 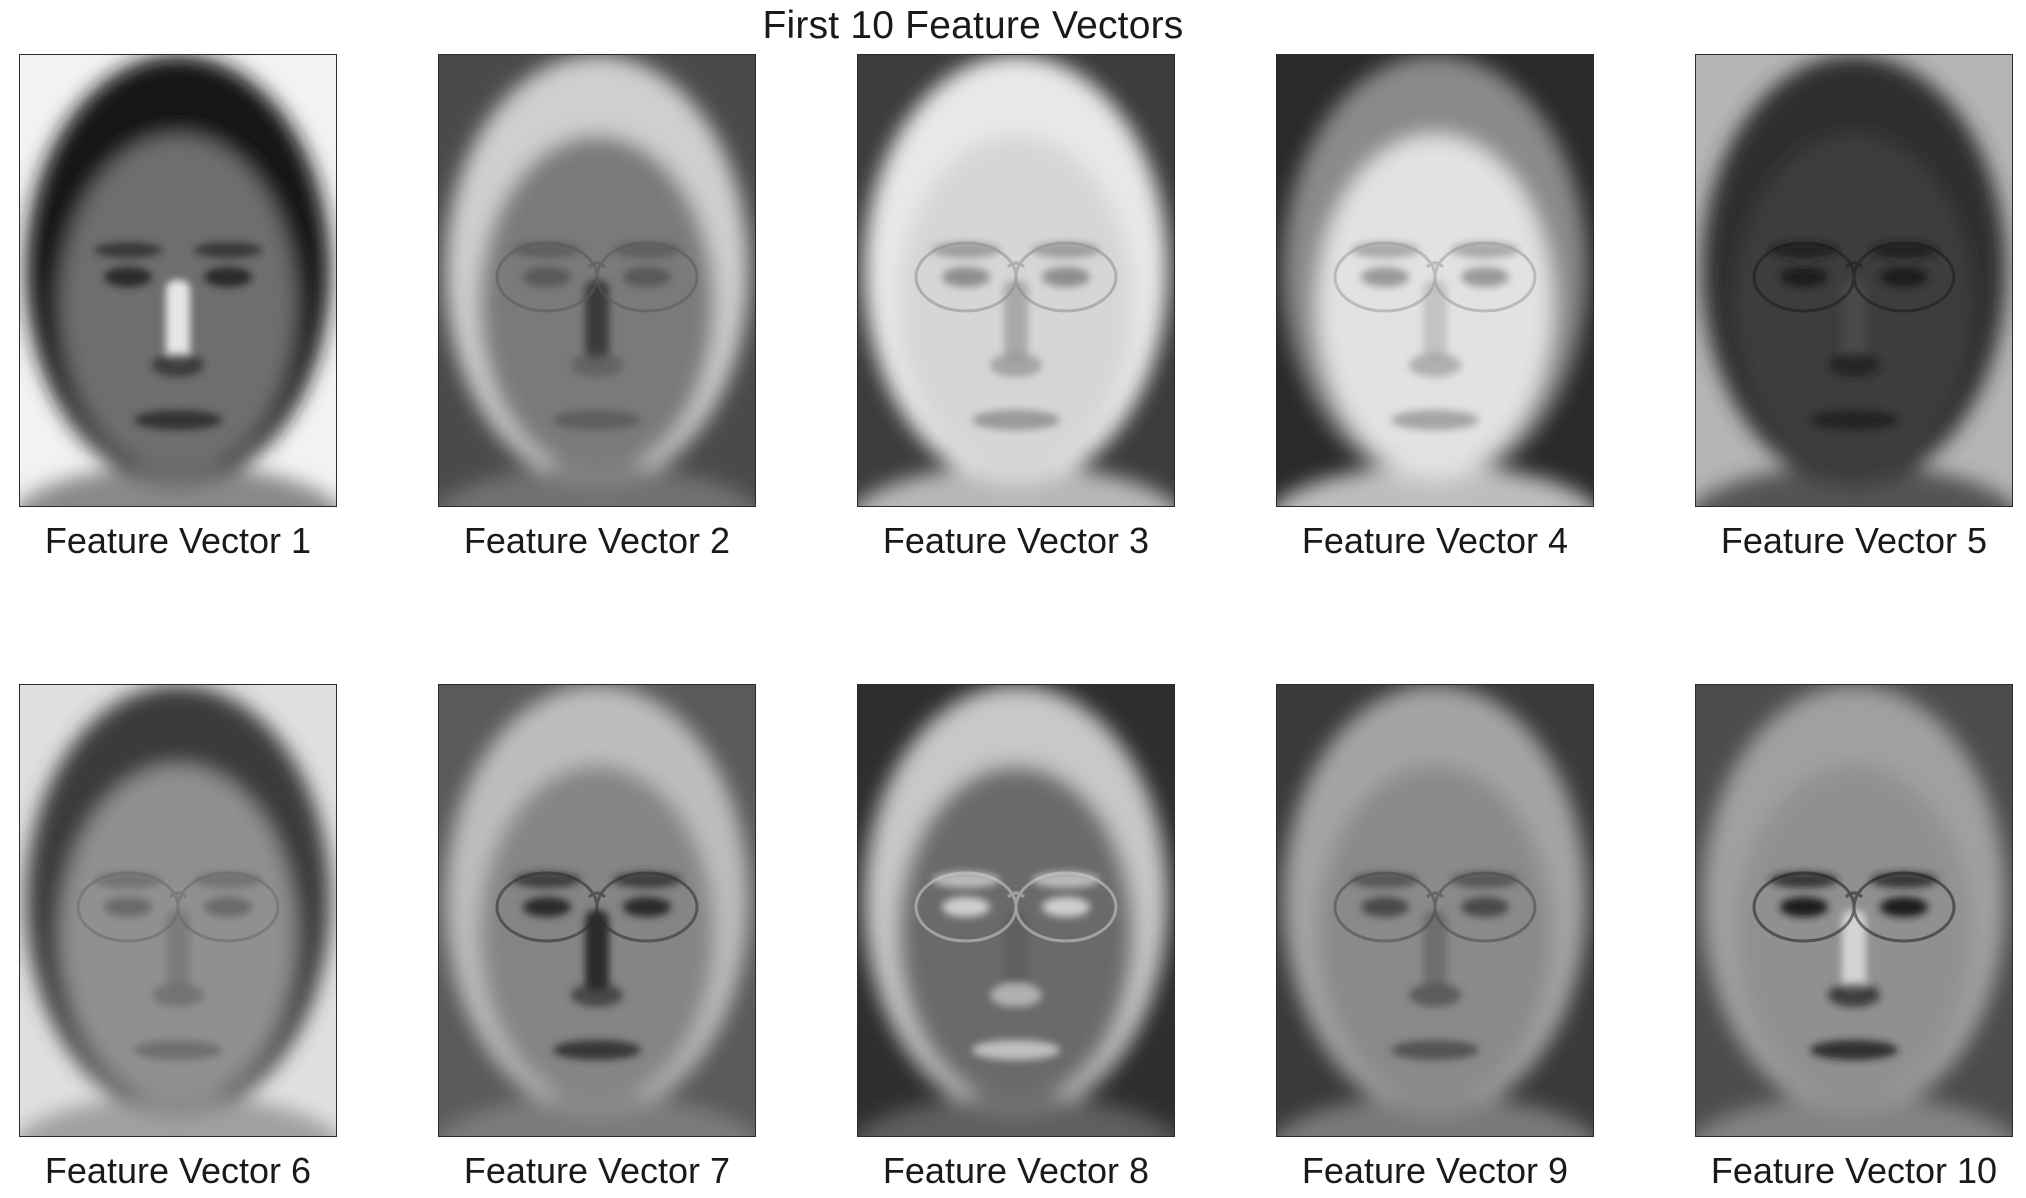 I want to click on panel-caption: Feature Vector 2, so click(x=597, y=540).